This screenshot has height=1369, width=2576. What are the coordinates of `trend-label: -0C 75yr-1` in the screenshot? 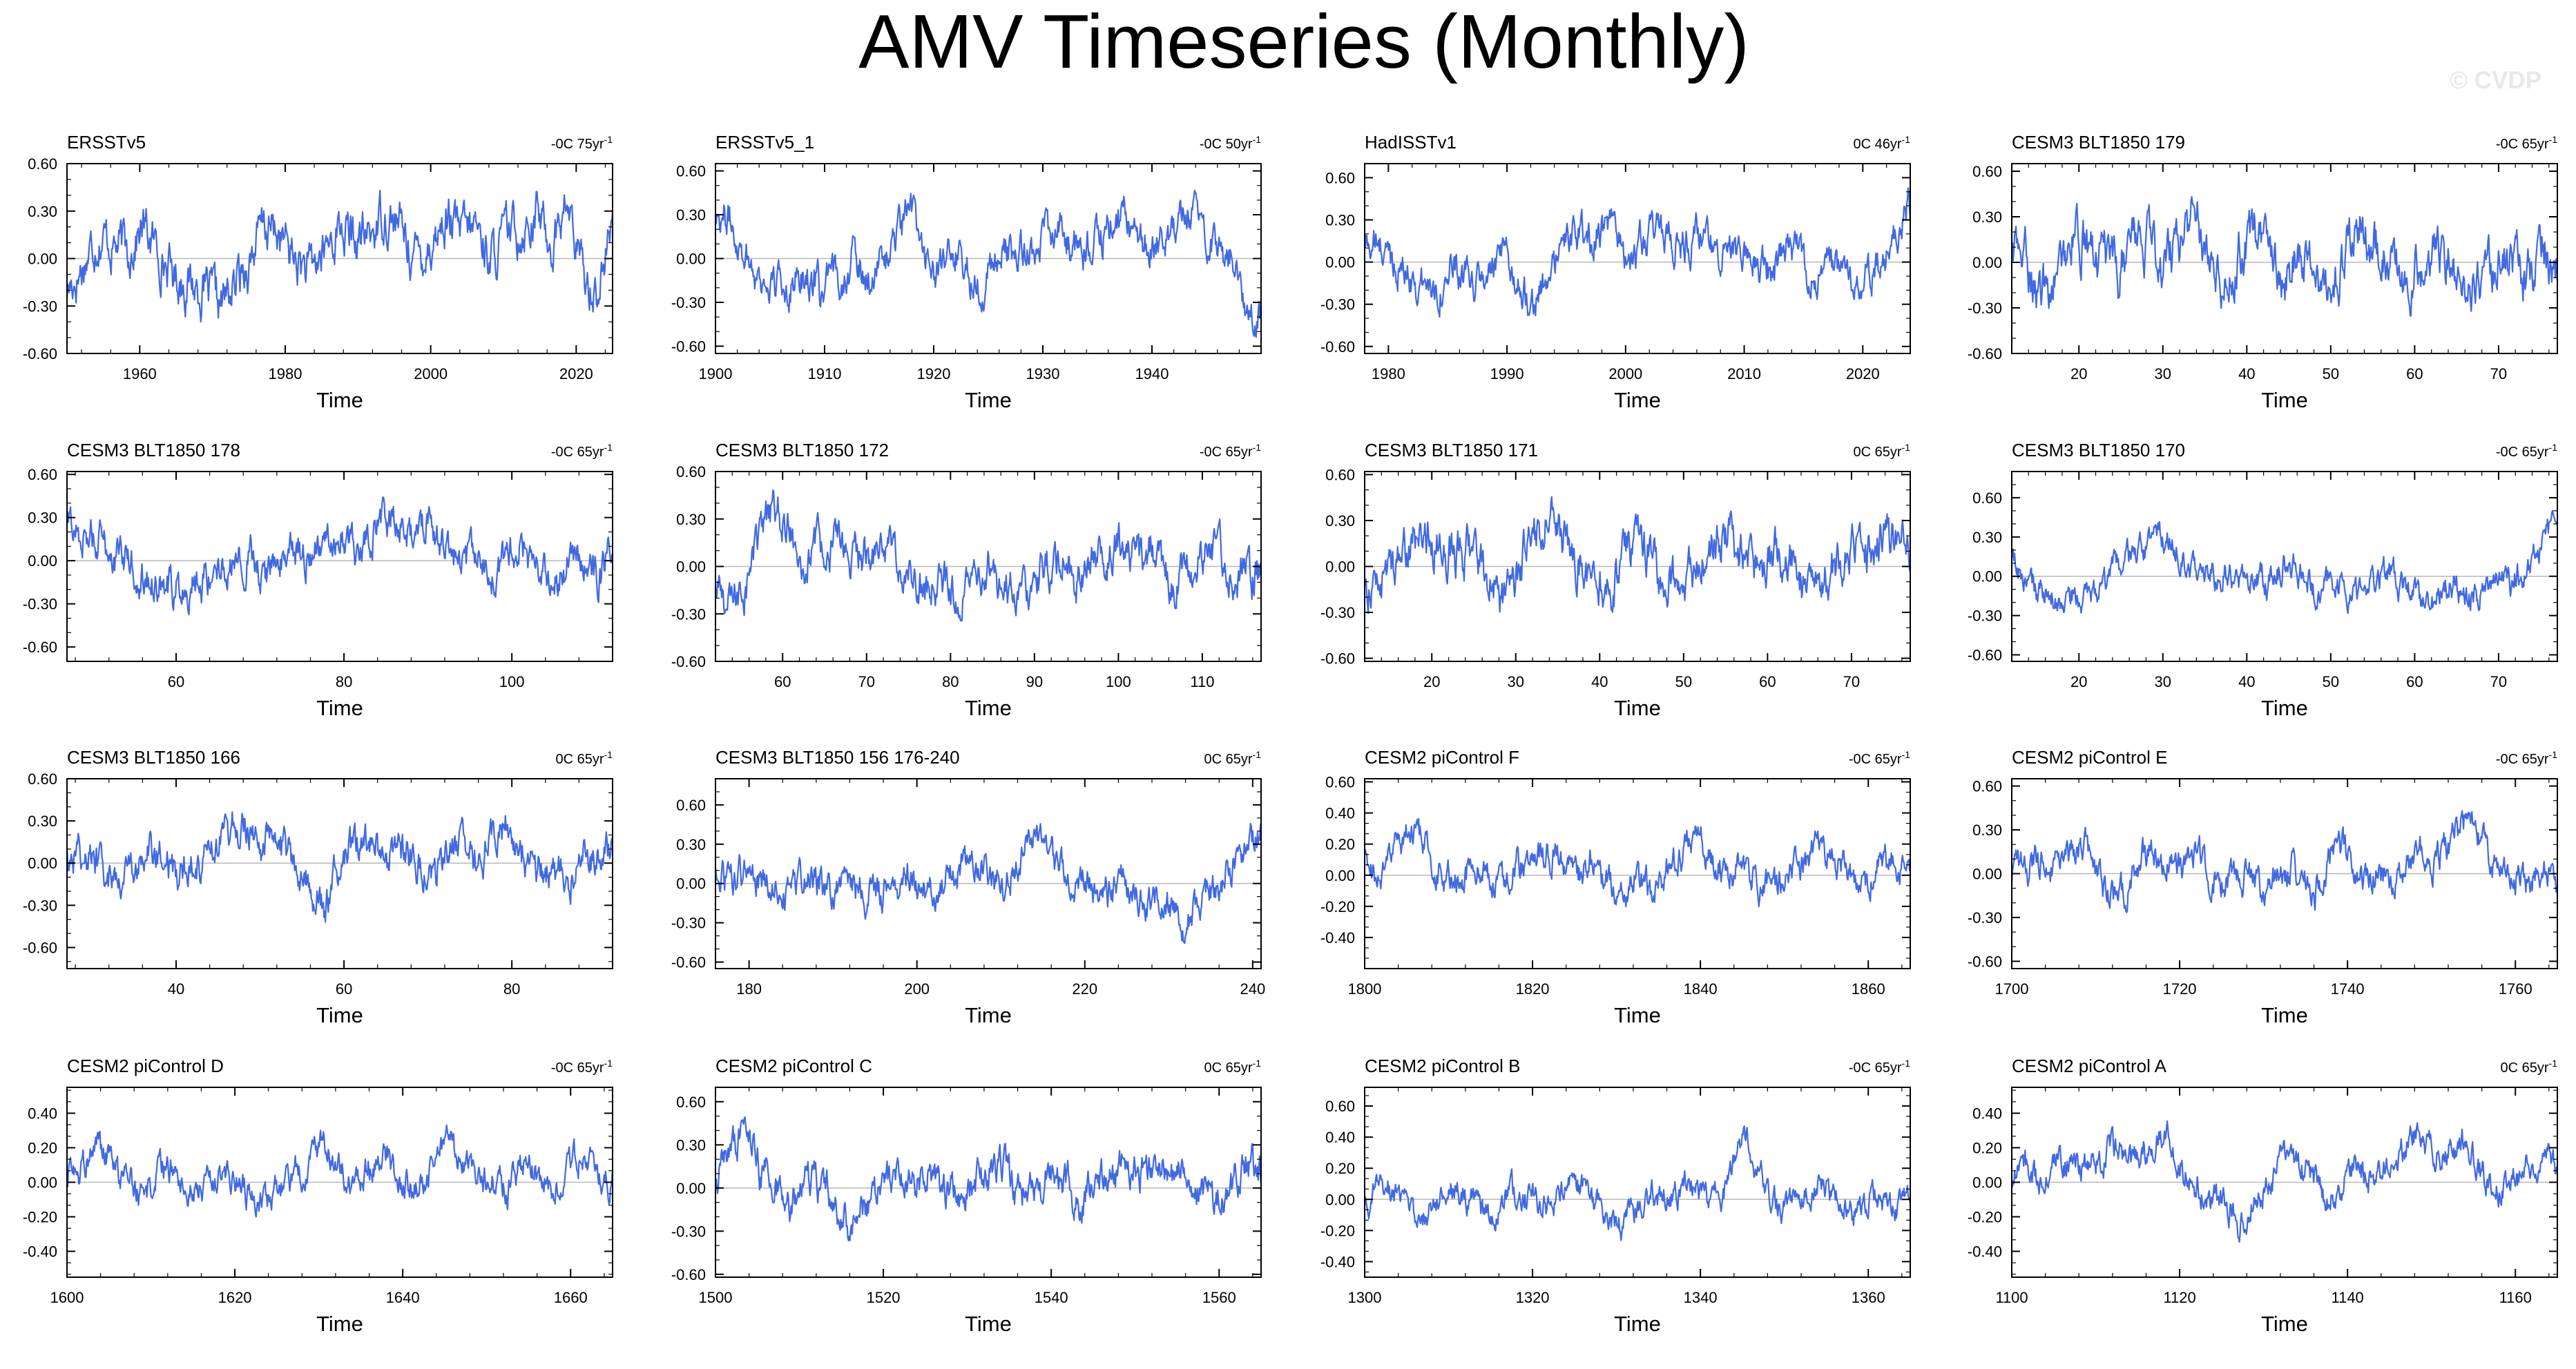 It's located at (582, 143).